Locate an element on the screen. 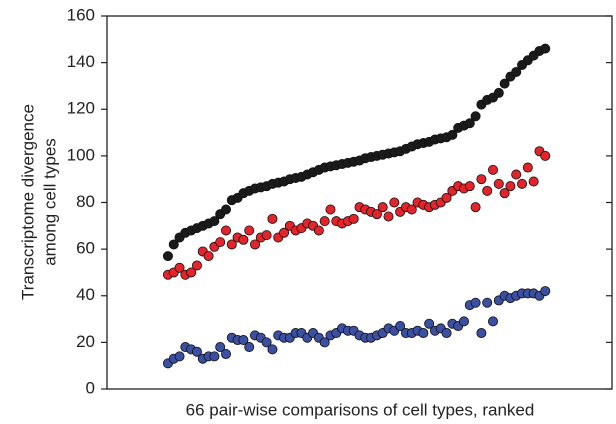 Image resolution: width=616 pixels, height=424 pixels. y-tick-label: 160 is located at coordinates (81, 14).